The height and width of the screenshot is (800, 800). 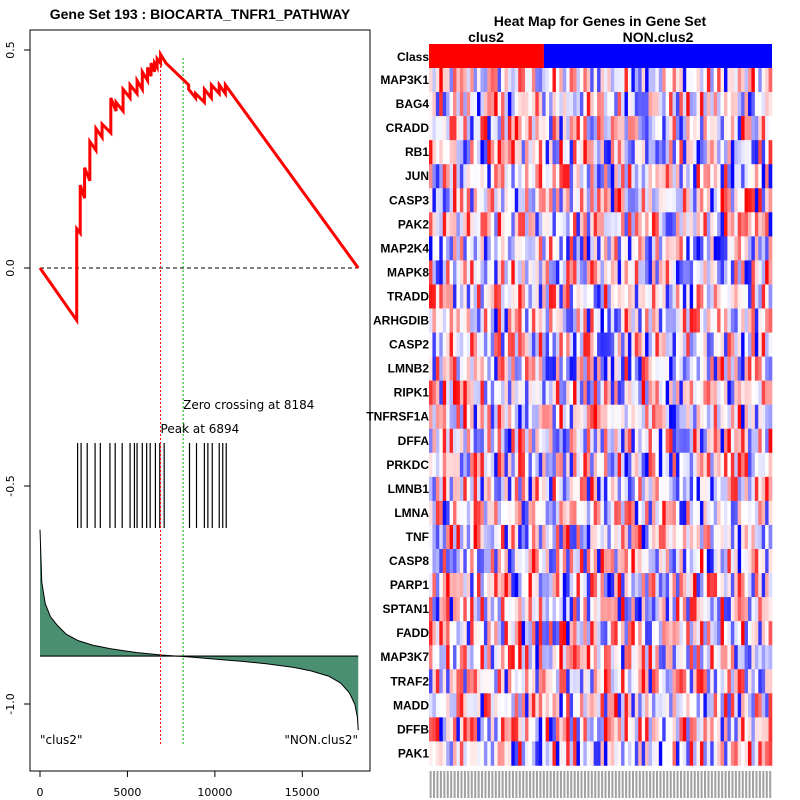 I want to click on heatmap-class-label-clus2: clus2, so click(x=486, y=37).